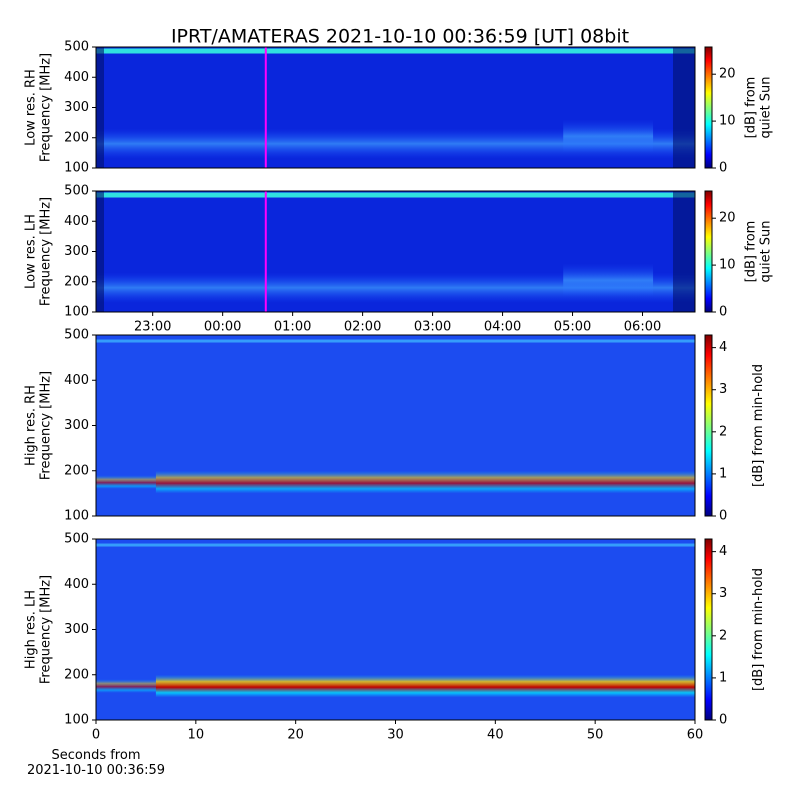  Describe the element at coordinates (642, 327) in the screenshot. I see `x-tick-label: 06:00` at that location.